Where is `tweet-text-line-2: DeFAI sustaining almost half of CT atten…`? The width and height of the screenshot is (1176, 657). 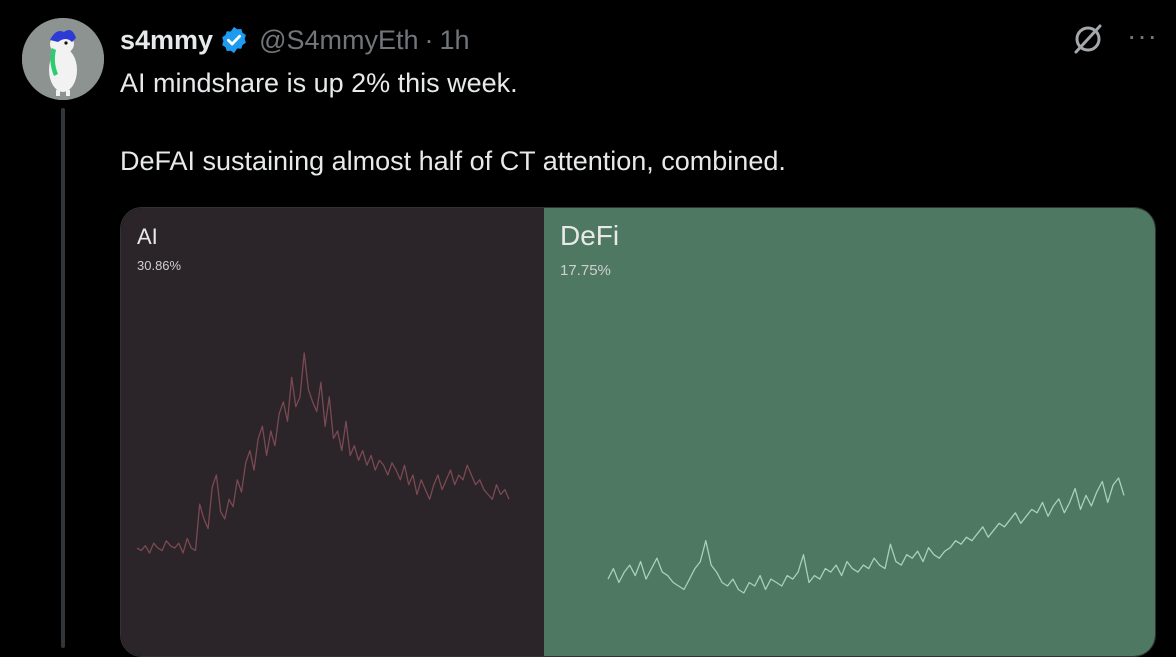
tweet-text-line-2: DeFAI sustaining almost half of CT atten… is located at coordinates (453, 161).